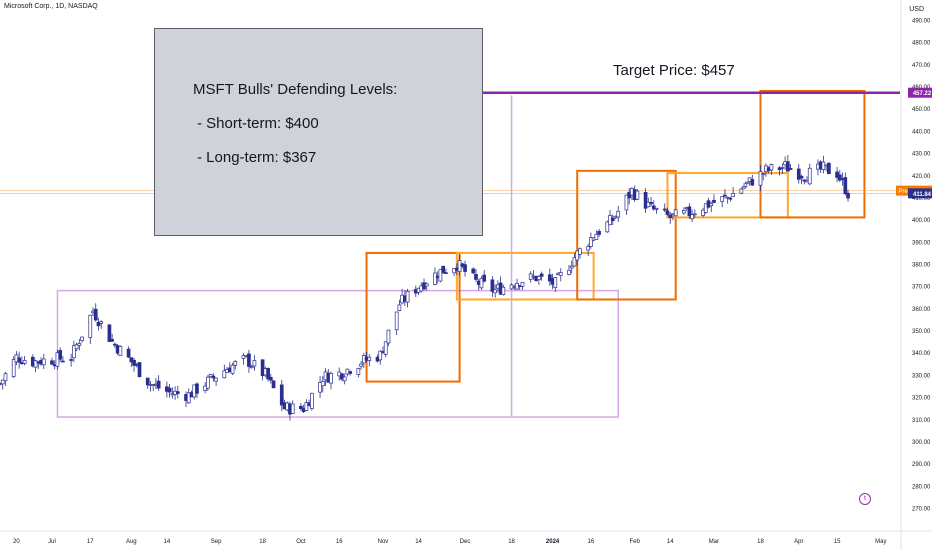  I want to click on y-tick-label: 470.00, so click(921, 66).